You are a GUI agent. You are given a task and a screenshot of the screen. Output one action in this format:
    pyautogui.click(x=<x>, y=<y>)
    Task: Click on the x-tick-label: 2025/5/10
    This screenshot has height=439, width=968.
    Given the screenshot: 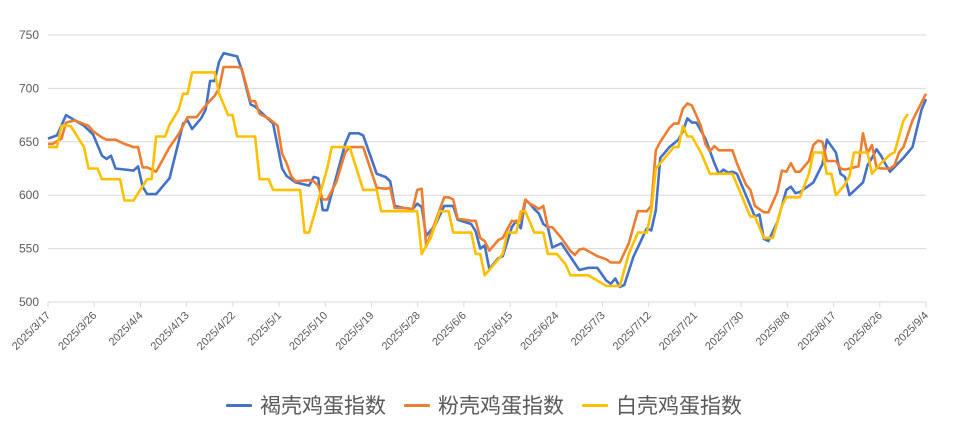 What is the action you would take?
    pyautogui.click(x=308, y=331)
    